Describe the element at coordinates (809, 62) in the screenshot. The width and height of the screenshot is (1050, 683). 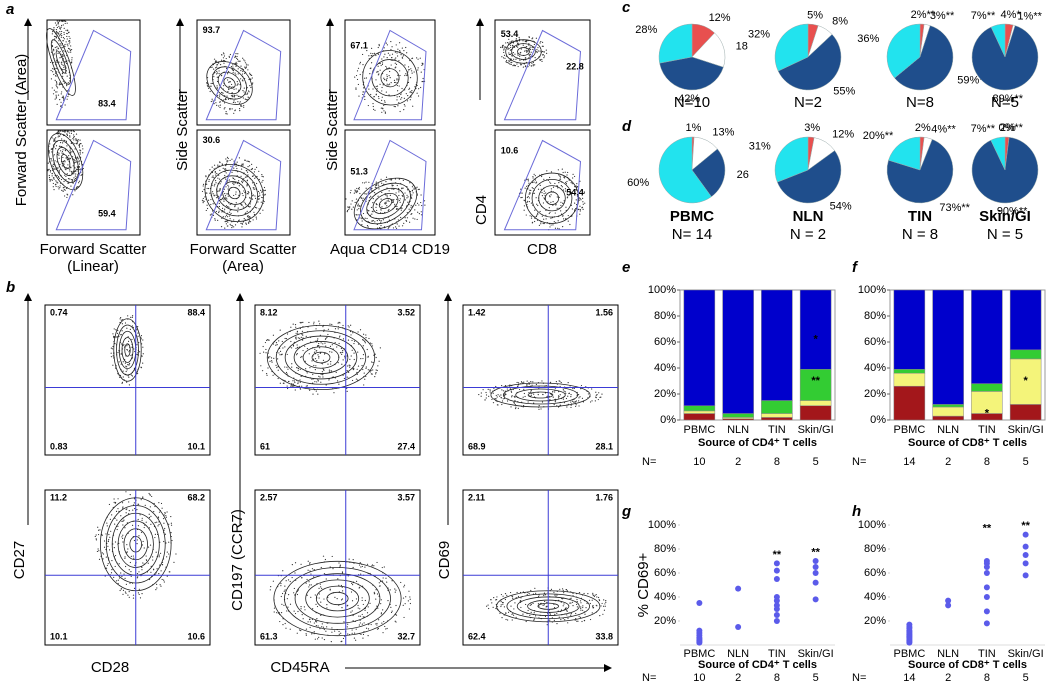
I see `pie-slice` at that location.